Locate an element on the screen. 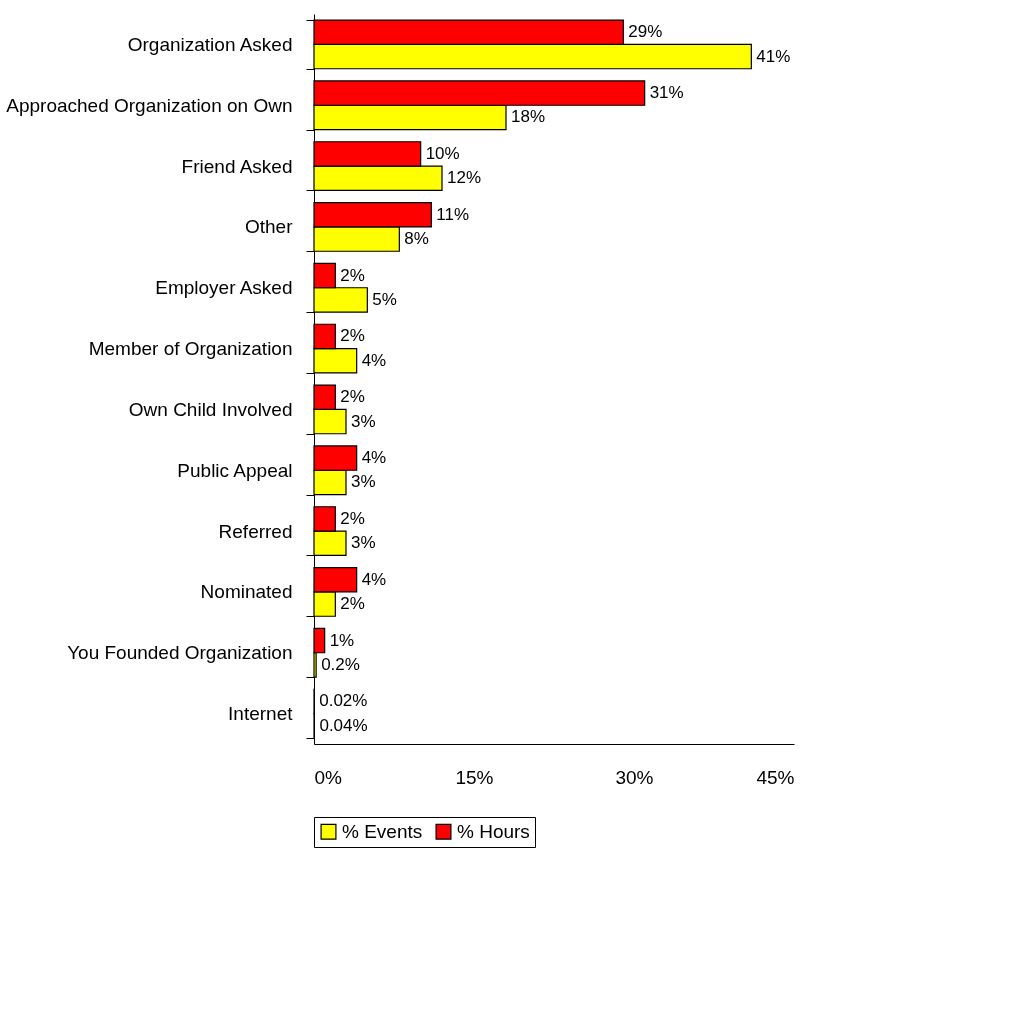 The image size is (1036, 1009). y-tick-label: Other is located at coordinates (269, 227).